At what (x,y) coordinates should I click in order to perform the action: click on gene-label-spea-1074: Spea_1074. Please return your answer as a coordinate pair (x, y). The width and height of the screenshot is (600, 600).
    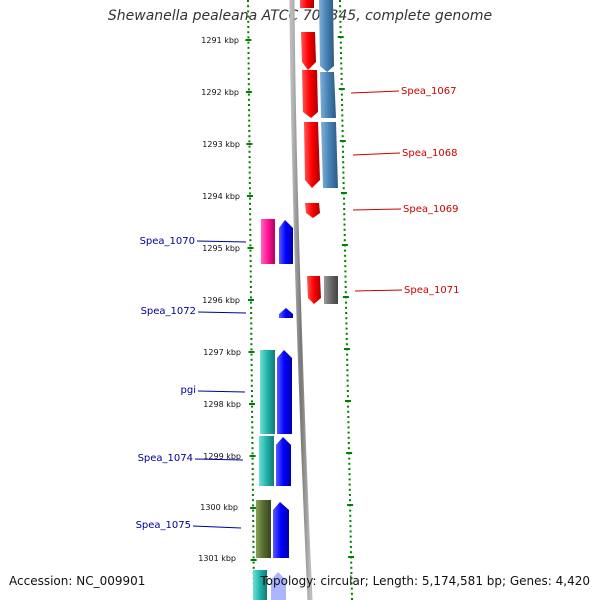
    Looking at the image, I should click on (165, 458).